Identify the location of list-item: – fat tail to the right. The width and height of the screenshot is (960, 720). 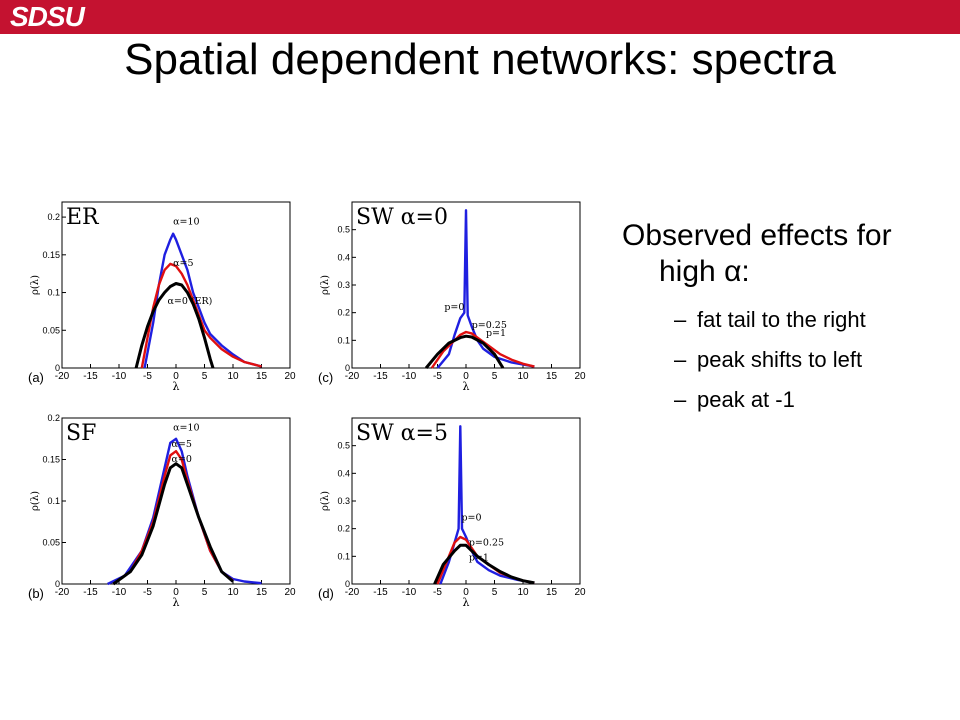
(770, 319).